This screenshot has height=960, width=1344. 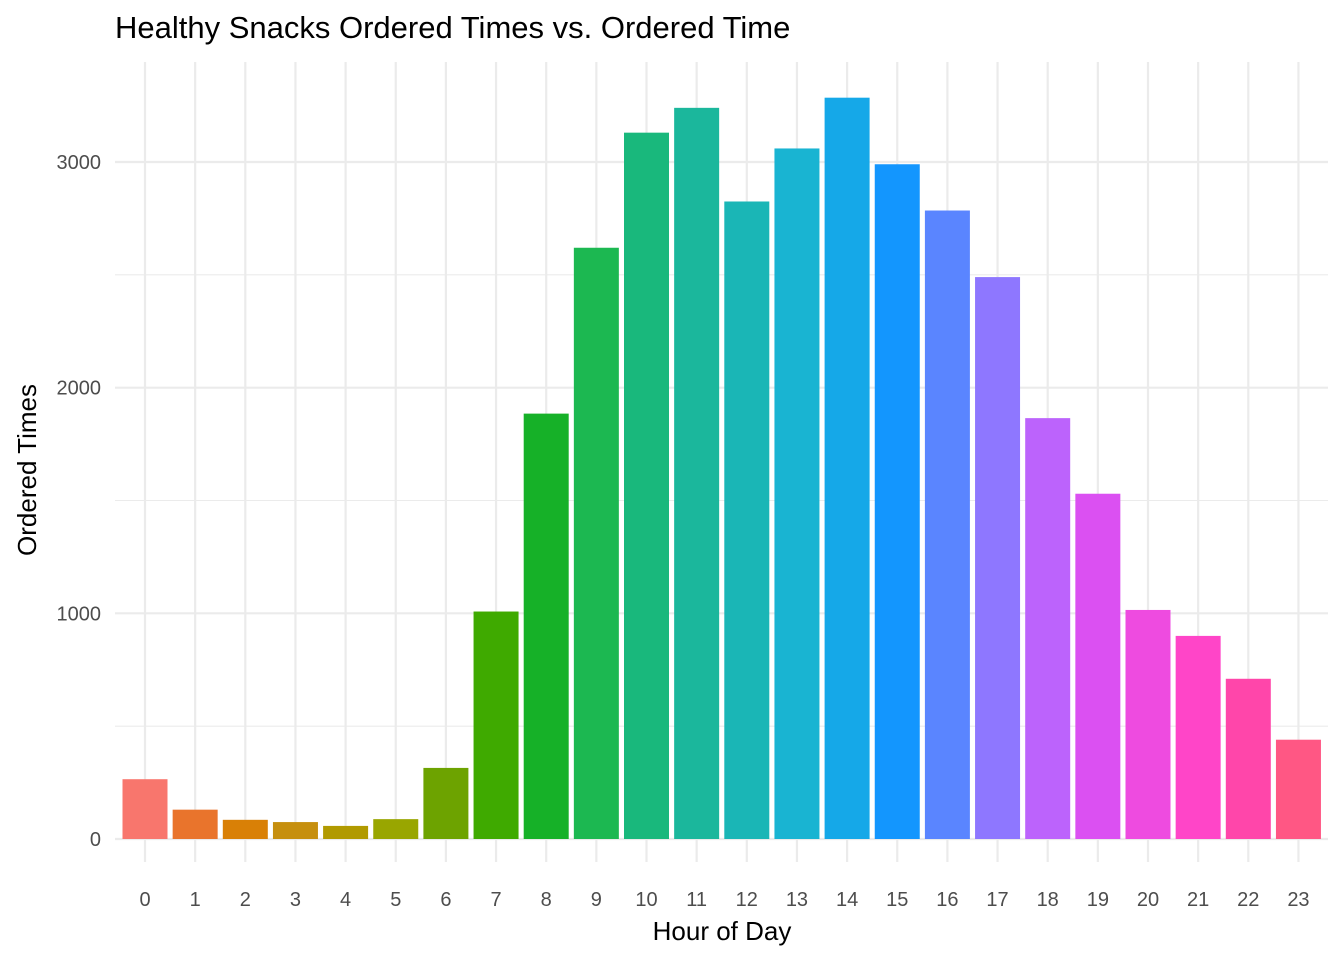 What do you see at coordinates (1198, 900) in the screenshot?
I see `x-tick-label: 21` at bounding box center [1198, 900].